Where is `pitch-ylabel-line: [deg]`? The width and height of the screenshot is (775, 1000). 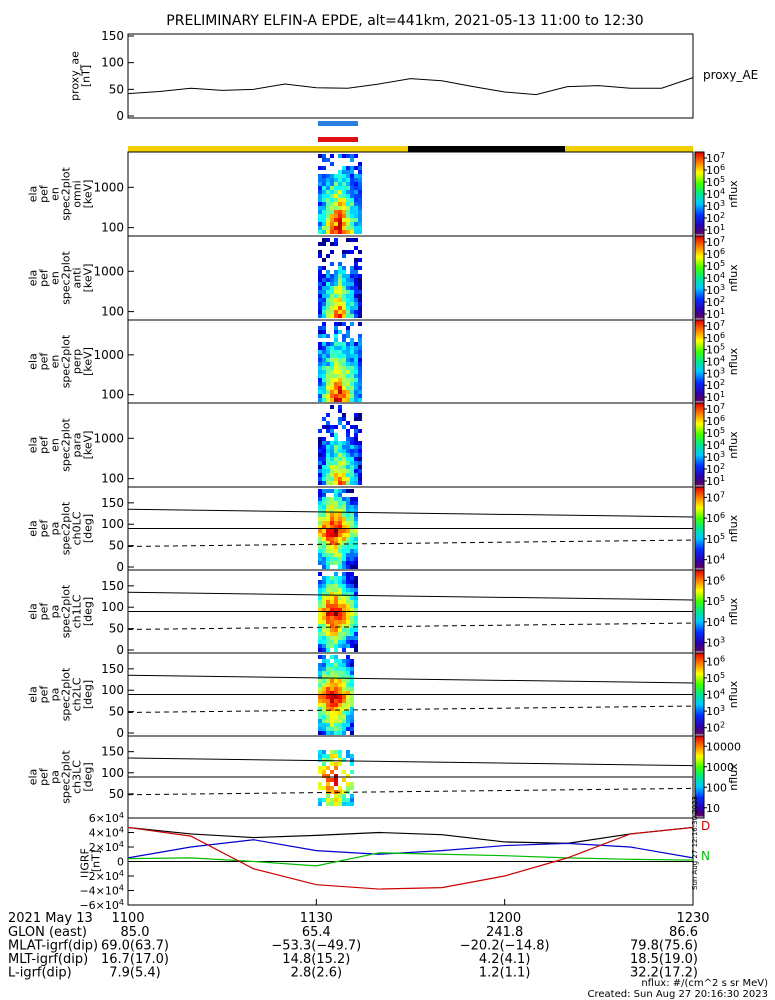
pitch-ylabel-line: [deg] is located at coordinates (88, 776).